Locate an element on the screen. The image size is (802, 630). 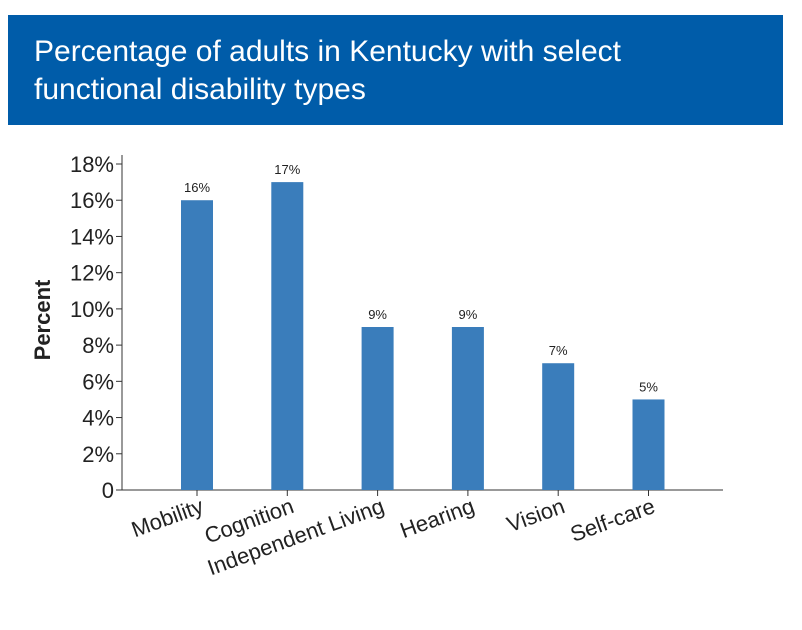
x-tick-label: Mobility is located at coordinates (167, 517).